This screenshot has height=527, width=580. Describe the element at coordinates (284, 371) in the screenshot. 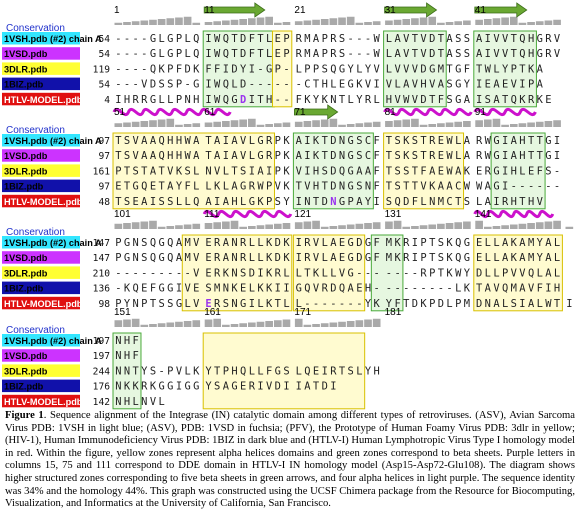

I see `helix-zone` at that location.